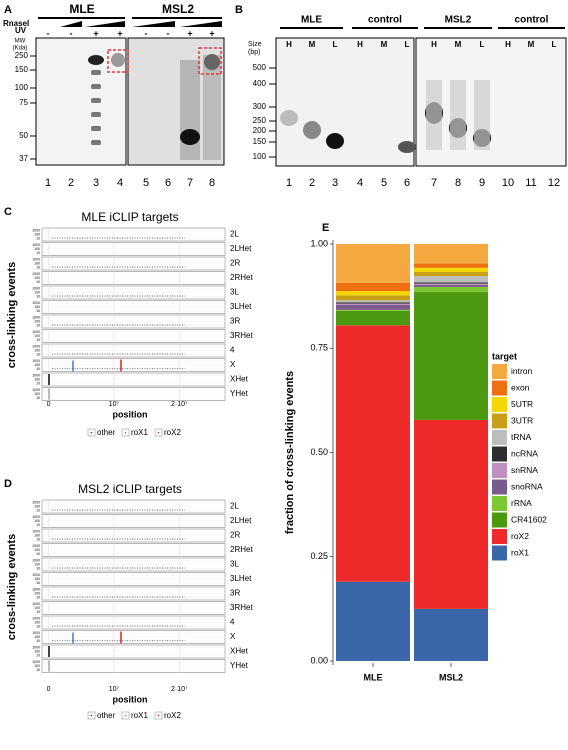  Describe the element at coordinates (521, 437) in the screenshot. I see `legend-label: tRNA` at that location.